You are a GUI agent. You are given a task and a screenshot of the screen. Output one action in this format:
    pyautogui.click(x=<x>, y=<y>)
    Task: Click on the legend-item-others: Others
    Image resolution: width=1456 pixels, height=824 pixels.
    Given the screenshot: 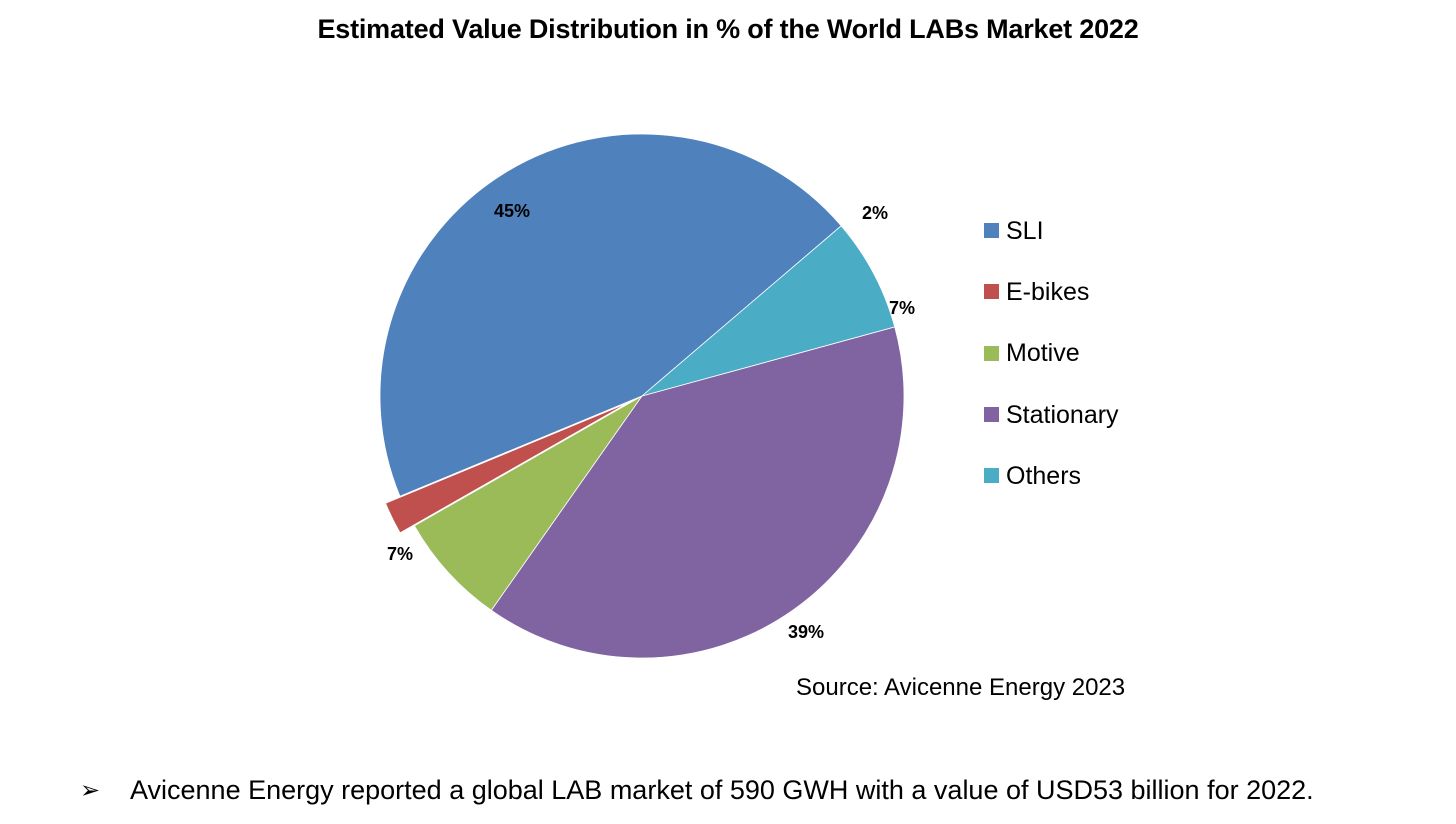 What is the action you would take?
    pyautogui.click(x=1051, y=475)
    